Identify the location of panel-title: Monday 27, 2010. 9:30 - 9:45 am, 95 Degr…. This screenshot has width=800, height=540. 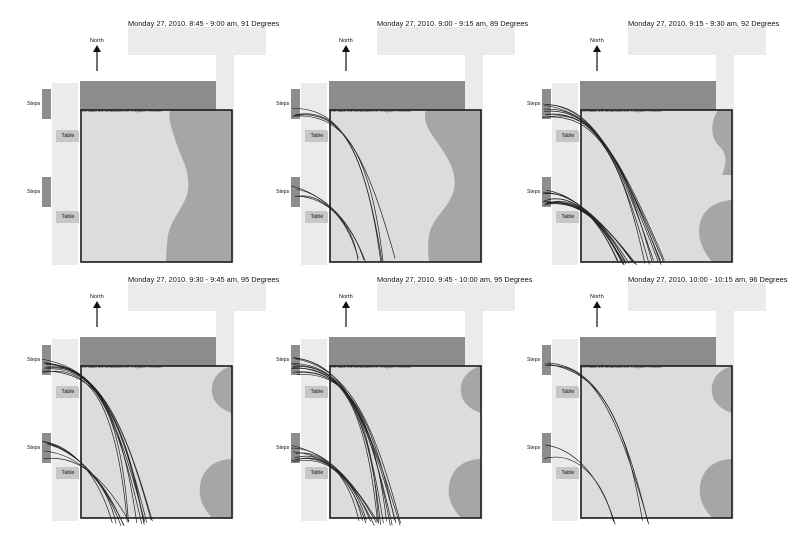
(204, 279).